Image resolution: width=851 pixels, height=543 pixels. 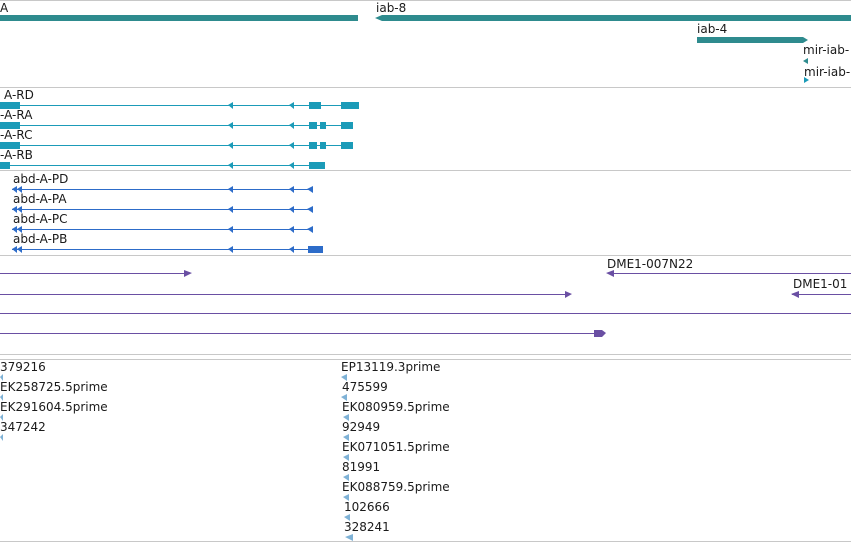 What do you see at coordinates (16, 155) in the screenshot?
I see `transcript-label-rb: -A-RB` at bounding box center [16, 155].